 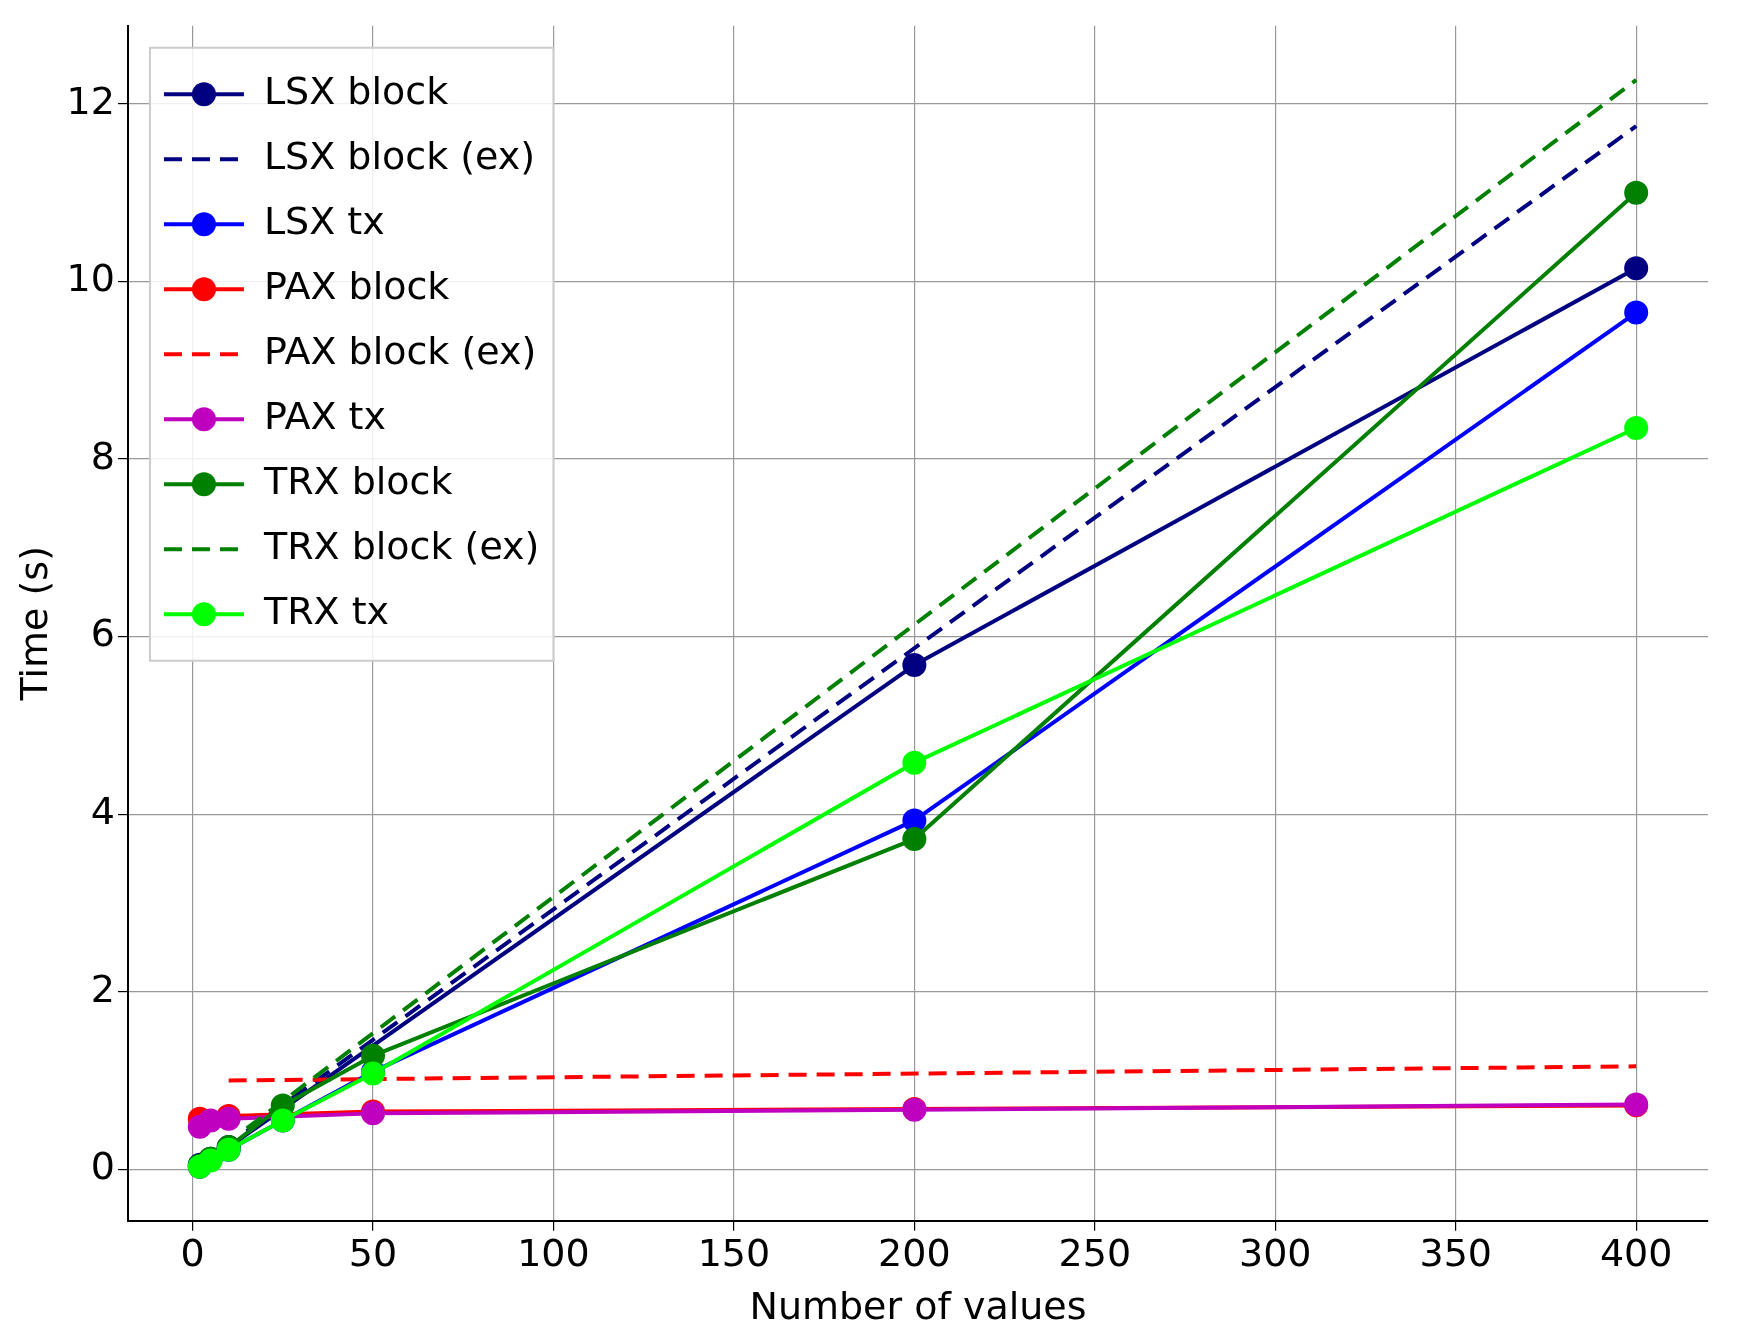 What do you see at coordinates (918, 1306) in the screenshot?
I see `x-axis-title: Number of values` at bounding box center [918, 1306].